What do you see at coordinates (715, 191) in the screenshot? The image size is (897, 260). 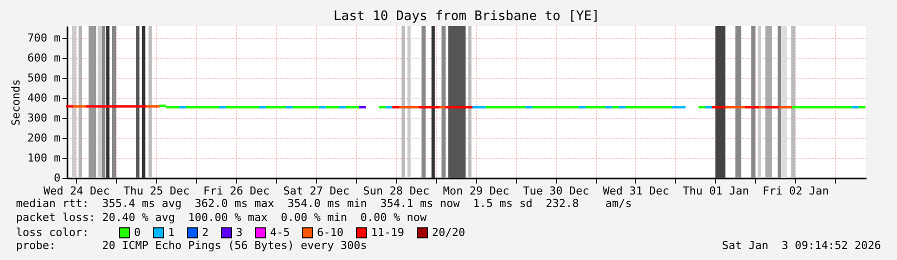 I see `x-tick-label: Thu 01 Jan` at bounding box center [715, 191].